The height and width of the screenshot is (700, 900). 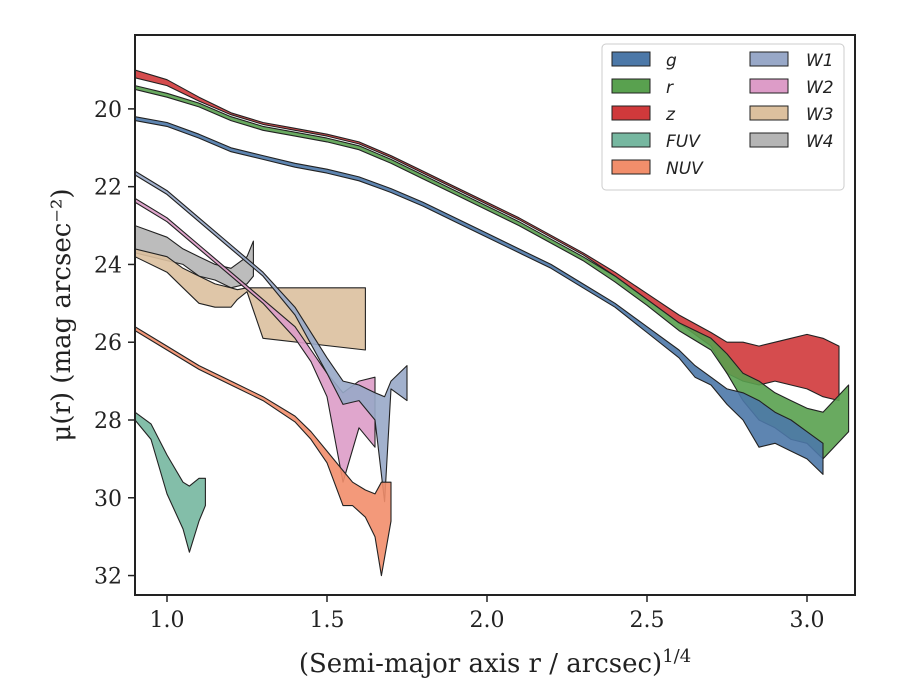 I want to click on legend-swatch-r, so click(x=631, y=86).